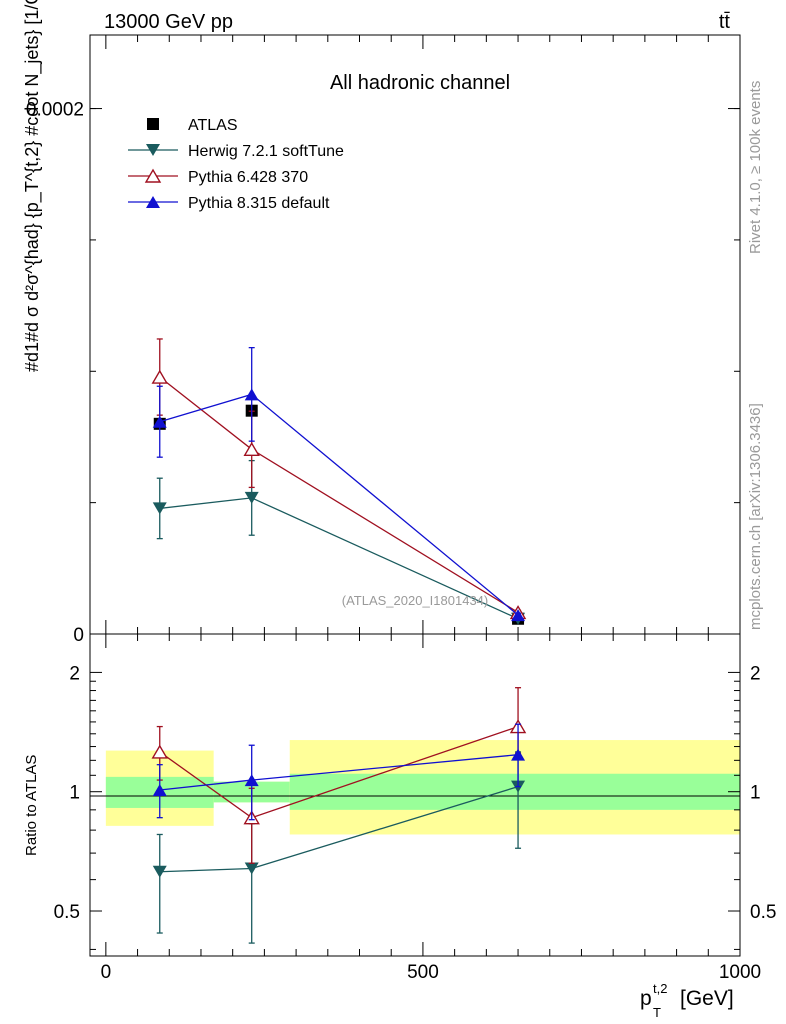 The image size is (786, 1024). What do you see at coordinates (259, 203) in the screenshot?
I see `legend-label: Pythia 8.315 default` at bounding box center [259, 203].